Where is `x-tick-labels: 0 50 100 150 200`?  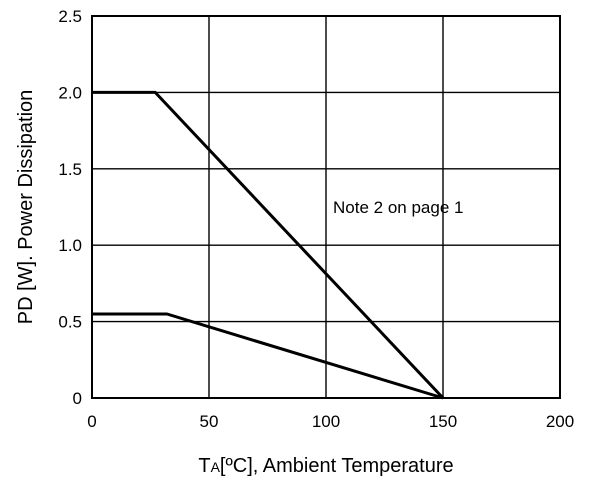
x-tick-labels: 0 50 100 150 200 is located at coordinates (330, 421).